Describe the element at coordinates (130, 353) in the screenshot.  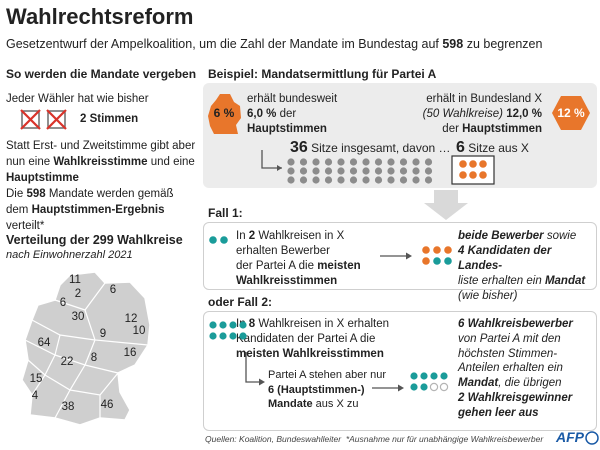
I see `state-count: 16` at that location.